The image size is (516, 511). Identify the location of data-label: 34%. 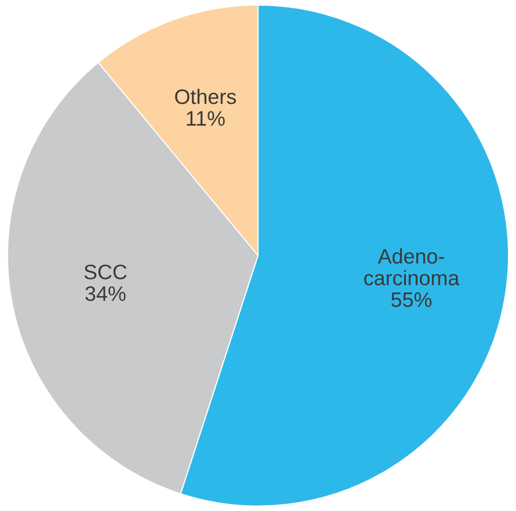
(105, 294).